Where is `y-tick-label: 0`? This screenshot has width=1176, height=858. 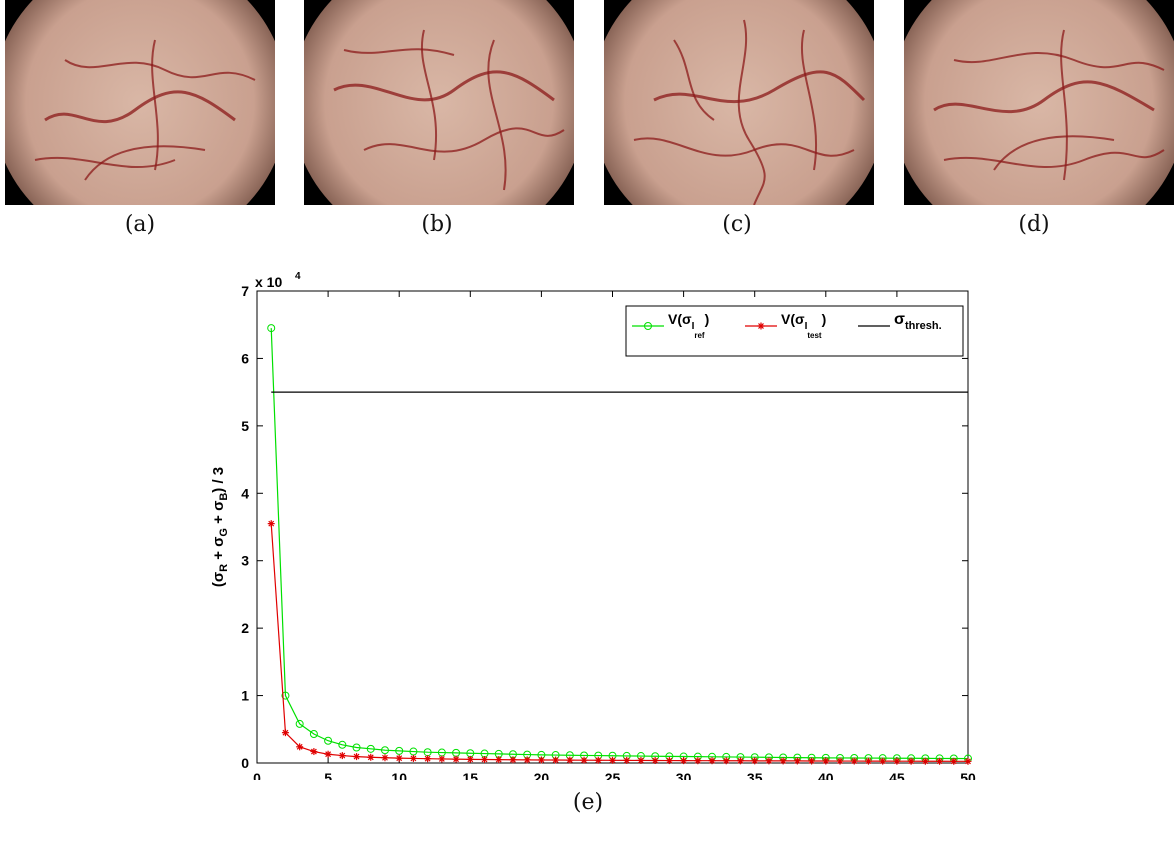
y-tick-label: 0 is located at coordinates (245, 763).